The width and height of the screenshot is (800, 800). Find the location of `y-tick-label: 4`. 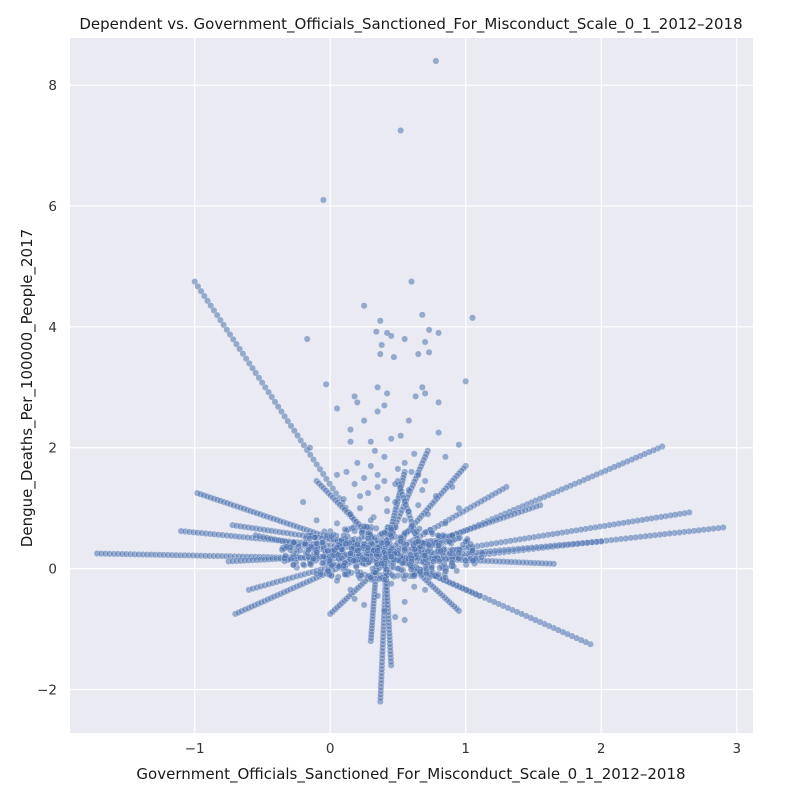

y-tick-label: 4 is located at coordinates (52, 328).